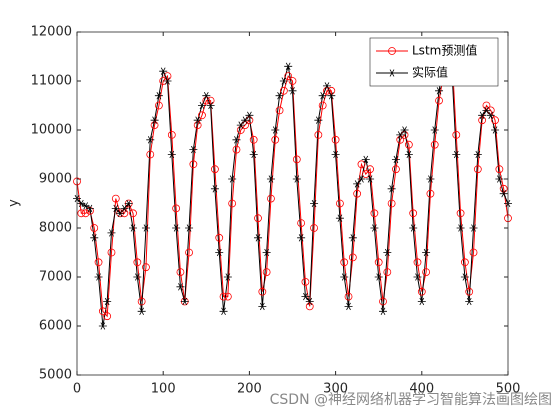  I want to click on x-tick-label: 500, so click(508, 389).